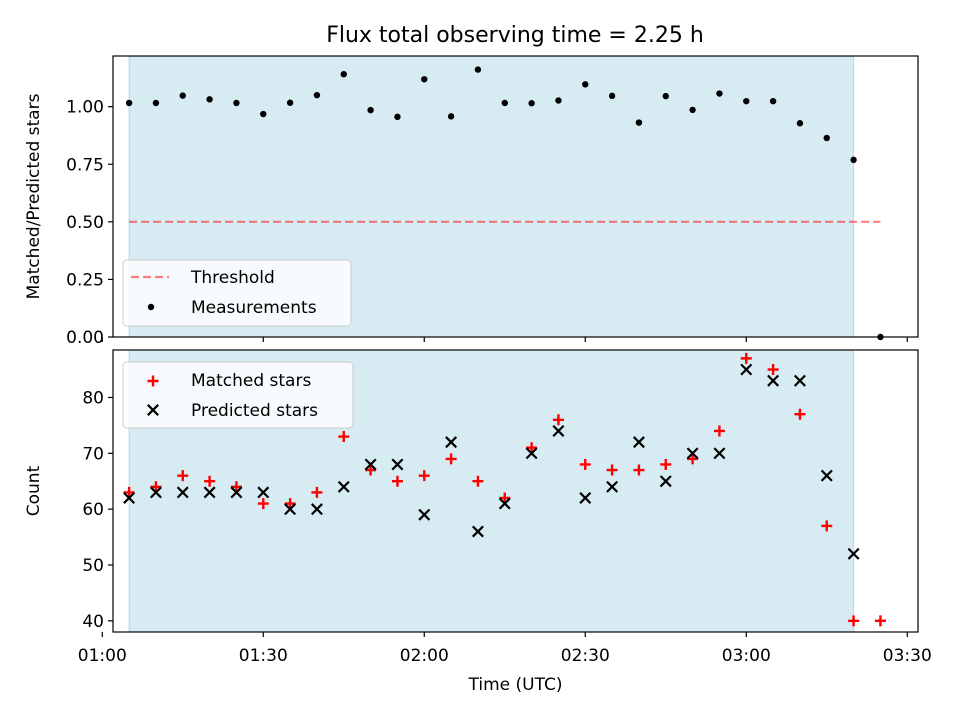 The width and height of the screenshot is (960, 720). What do you see at coordinates (102, 656) in the screenshot?
I see `x-tick-label: 01:00` at bounding box center [102, 656].